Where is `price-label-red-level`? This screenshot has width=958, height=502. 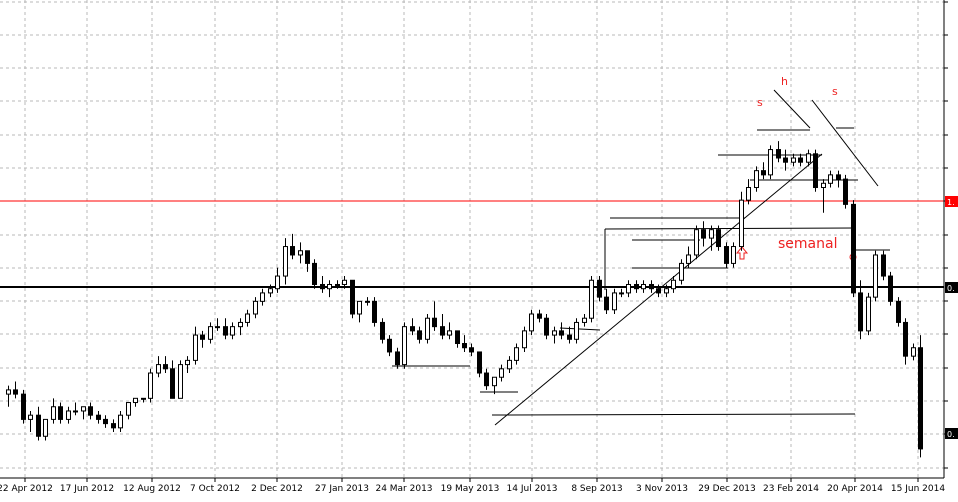 price-label-red-level is located at coordinates (951, 201).